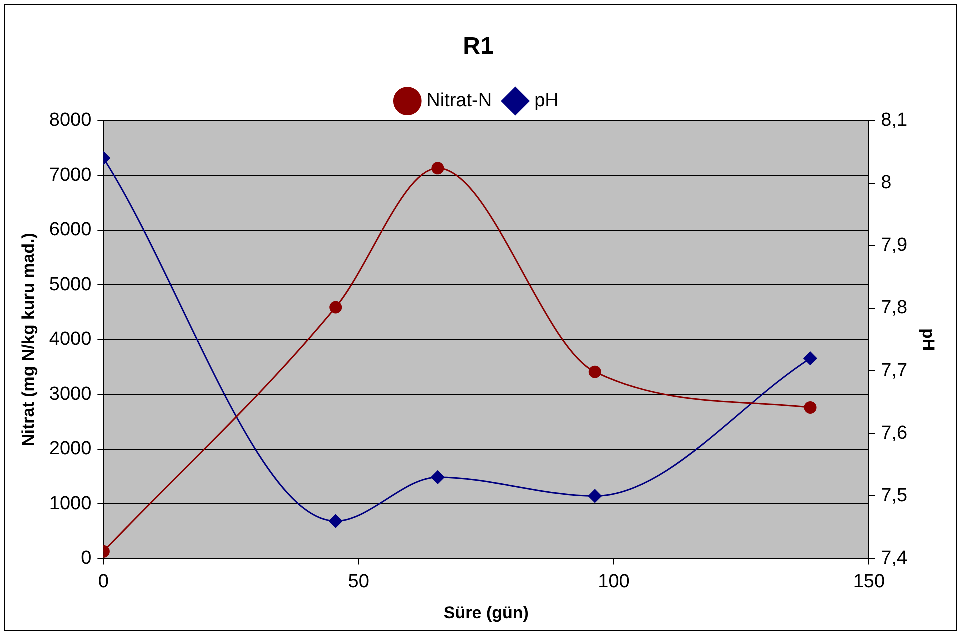  What do you see at coordinates (86, 559) in the screenshot?
I see `y-tick-label: 0` at bounding box center [86, 559].